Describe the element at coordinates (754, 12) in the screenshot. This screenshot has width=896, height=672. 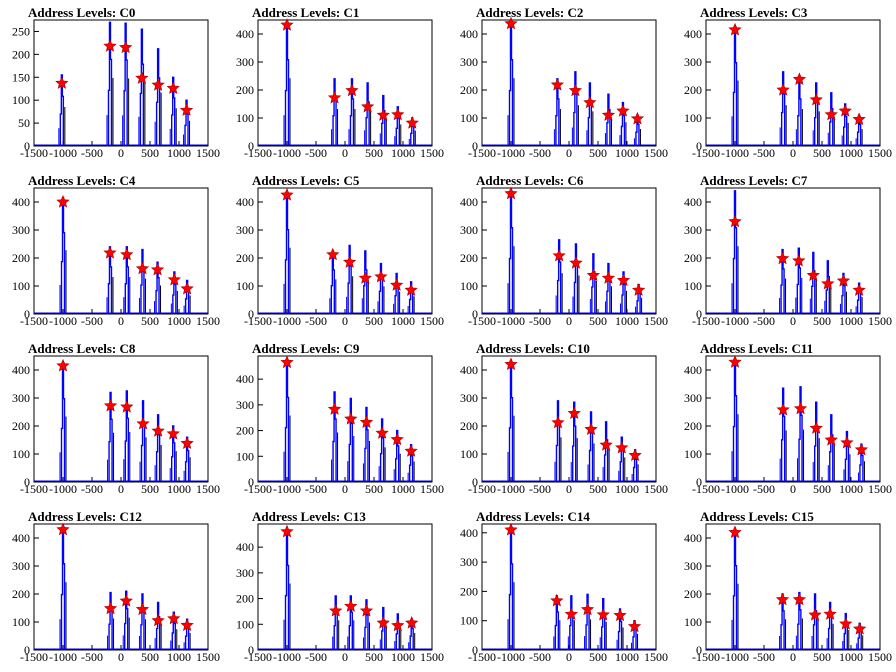
I see `chart-title: Address Levels: C3` at that location.